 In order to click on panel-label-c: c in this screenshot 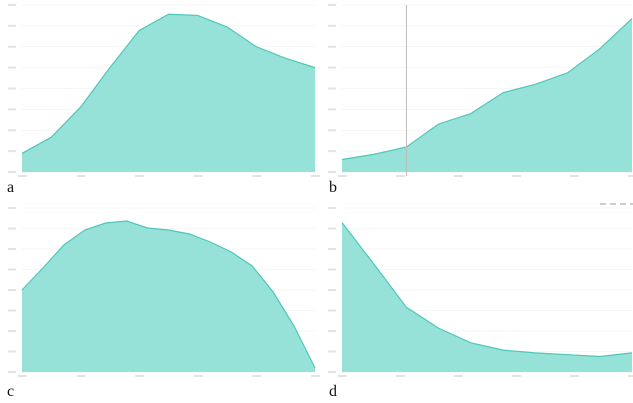, I will do `click(10, 392)`.